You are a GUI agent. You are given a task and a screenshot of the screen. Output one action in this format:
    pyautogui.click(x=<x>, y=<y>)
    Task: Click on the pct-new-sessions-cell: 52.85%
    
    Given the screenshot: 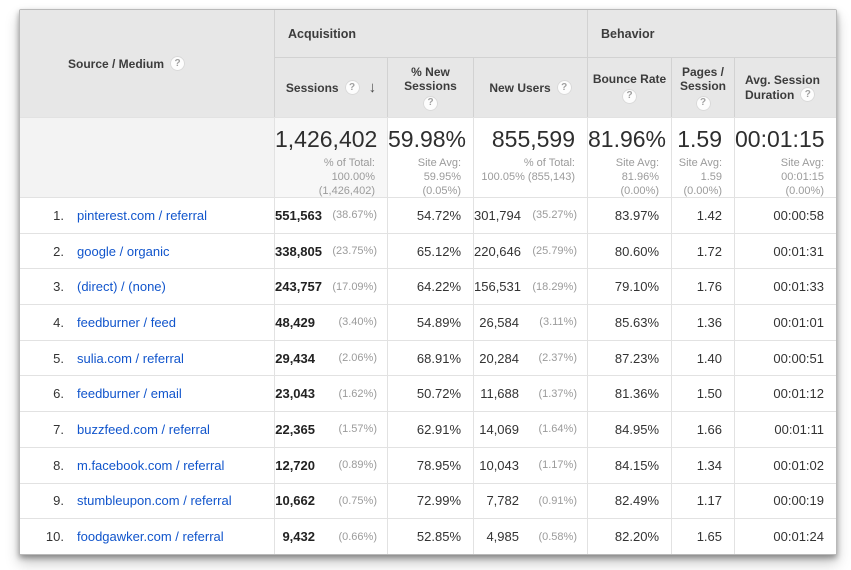 What is the action you would take?
    pyautogui.click(x=430, y=536)
    